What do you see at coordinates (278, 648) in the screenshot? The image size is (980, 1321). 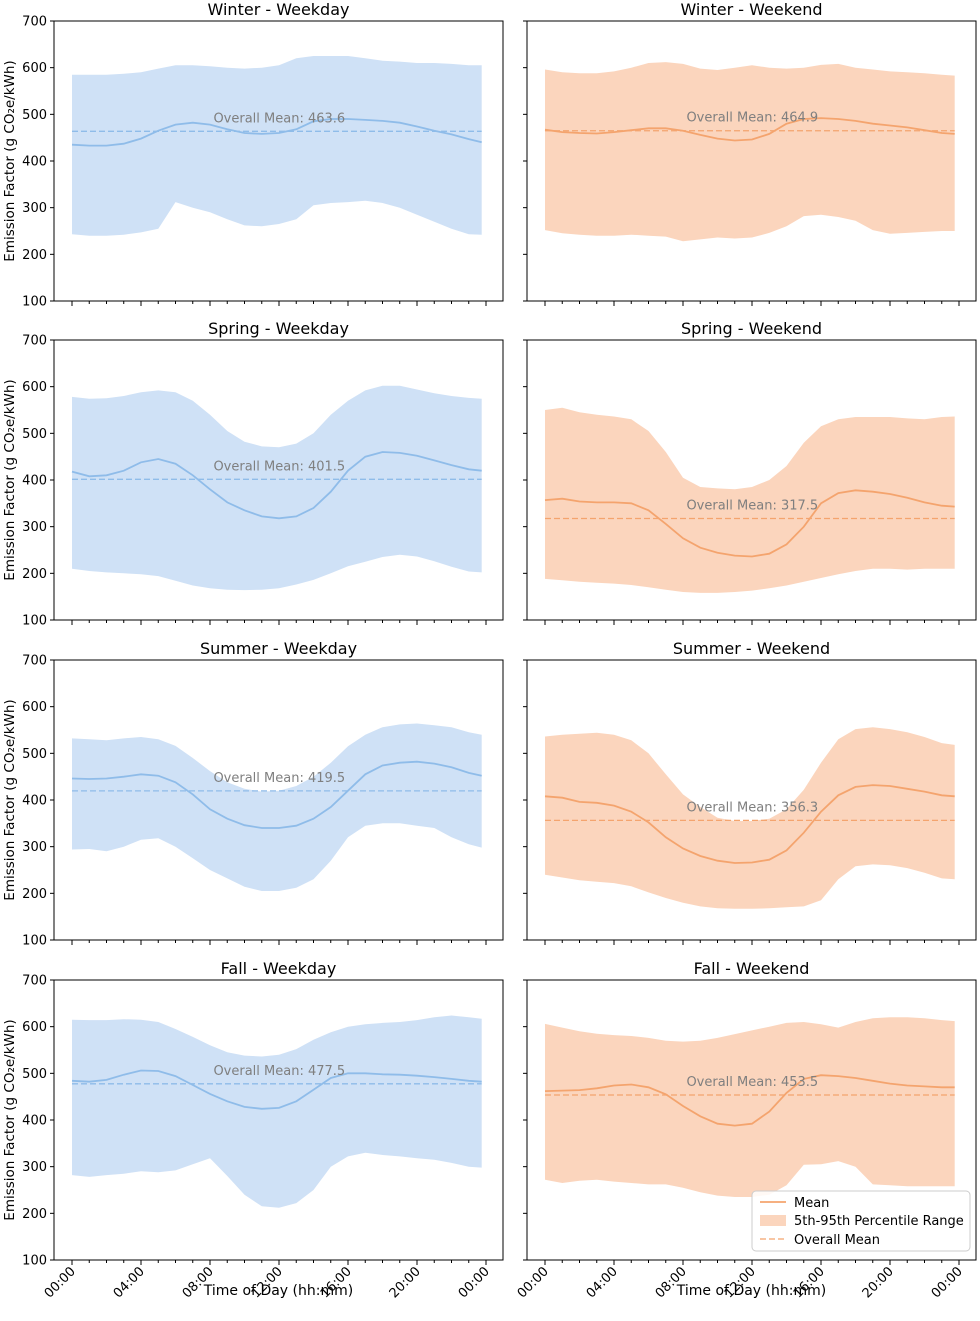 I see `panel-title: Summer - Weekday` at bounding box center [278, 648].